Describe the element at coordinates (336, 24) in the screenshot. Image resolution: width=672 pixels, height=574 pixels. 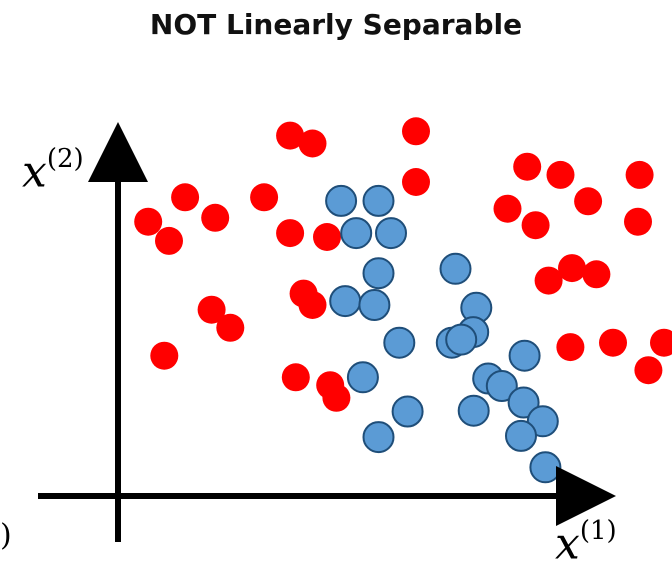
I see `chart-title: NOT Linearly Separable` at that location.